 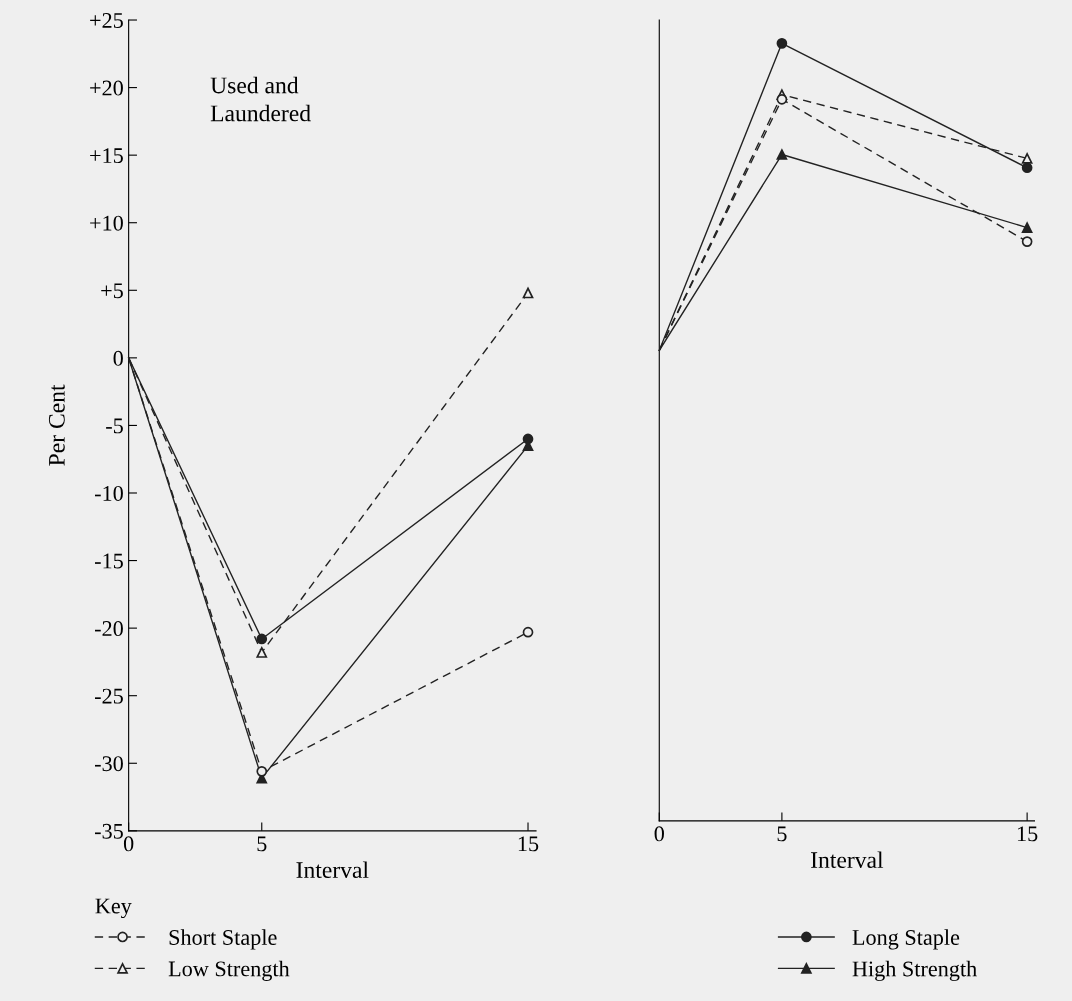 I want to click on y-tick-label: -10, so click(x=108, y=493).